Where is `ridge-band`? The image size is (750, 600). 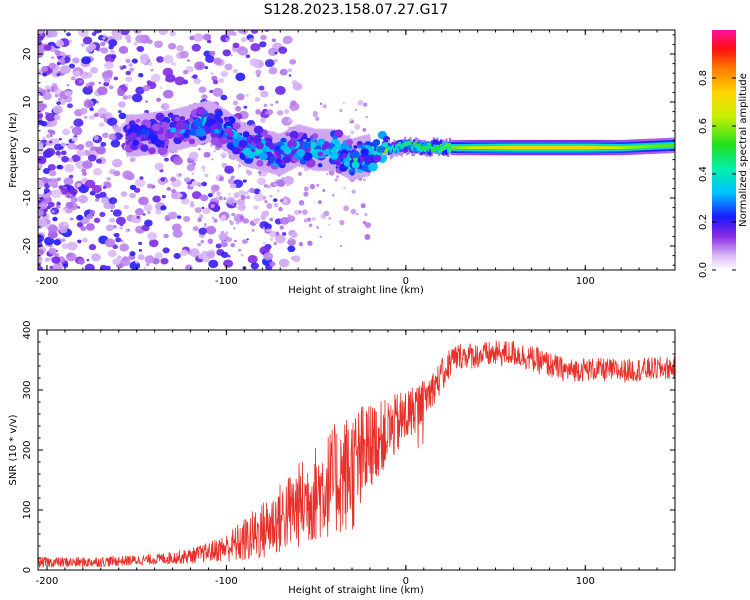
ridge-band is located at coordinates (531, 148).